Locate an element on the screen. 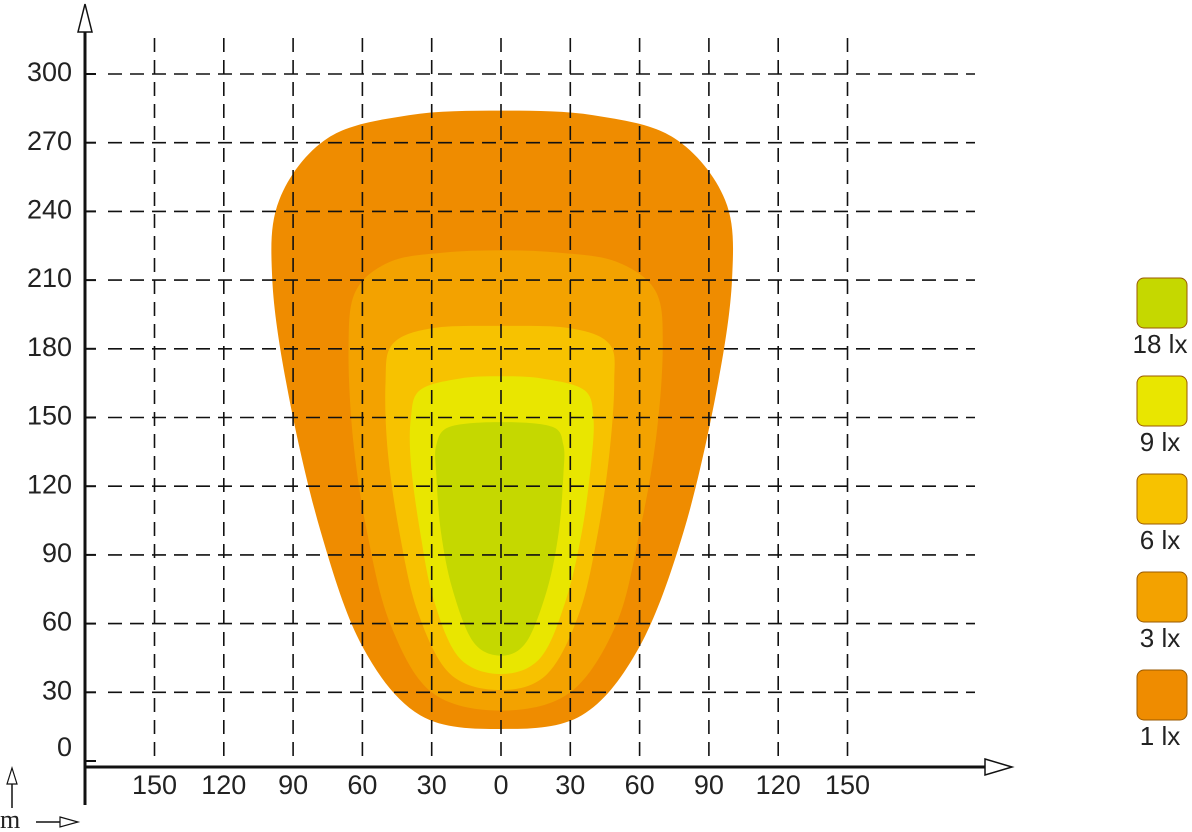 This screenshot has height=832, width=1192. y-tick-label: 90 is located at coordinates (57, 553).